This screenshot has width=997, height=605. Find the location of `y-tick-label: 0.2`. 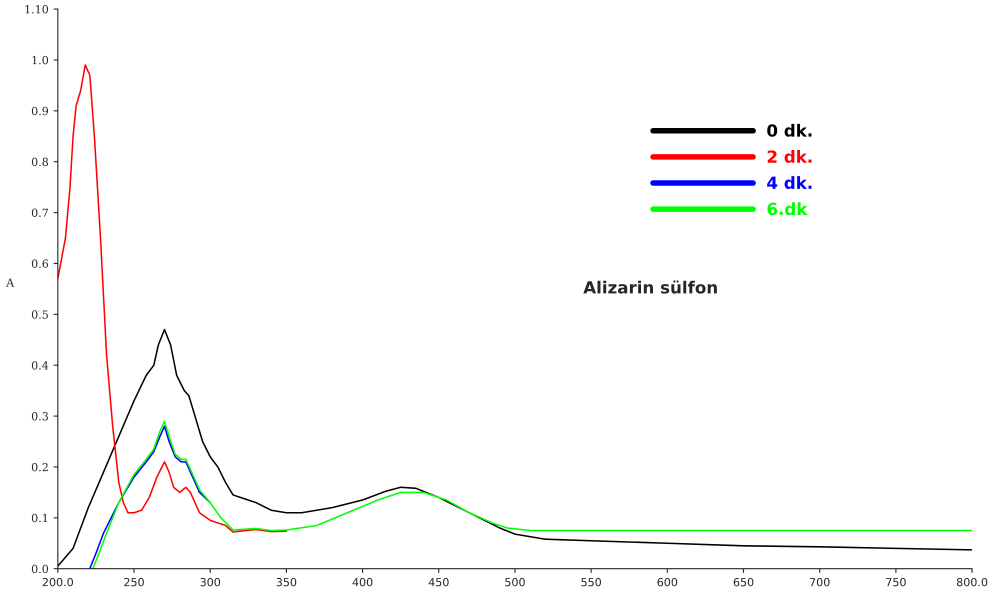

y-tick-label: 0.2 is located at coordinates (40, 467).